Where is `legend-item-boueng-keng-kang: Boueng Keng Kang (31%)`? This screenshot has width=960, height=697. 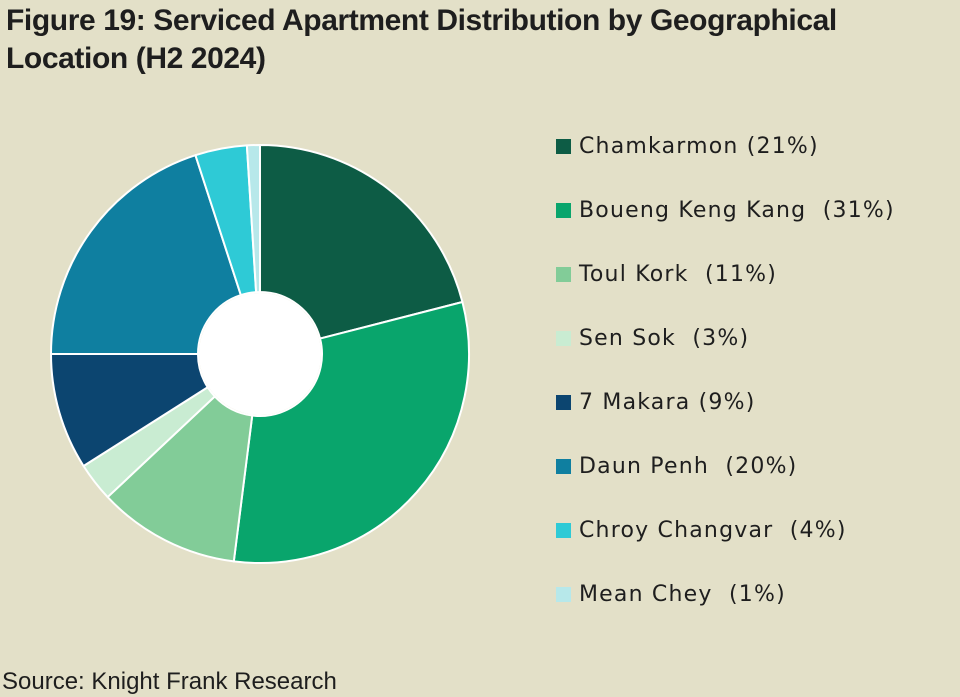
legend-item-boueng-keng-kang: Boueng Keng Kang (31%) is located at coordinates (725, 210).